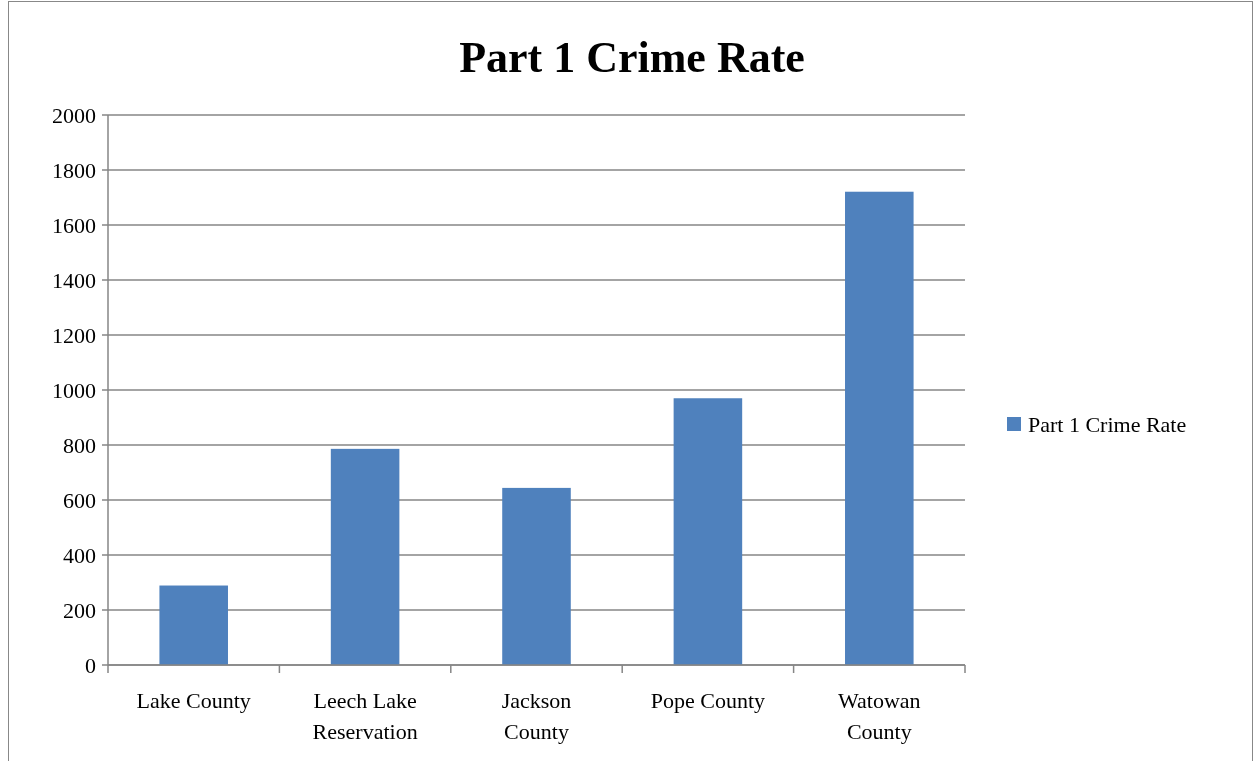 The image size is (1255, 761). Describe the element at coordinates (90, 665) in the screenshot. I see `y-tick-label: 0` at that location.